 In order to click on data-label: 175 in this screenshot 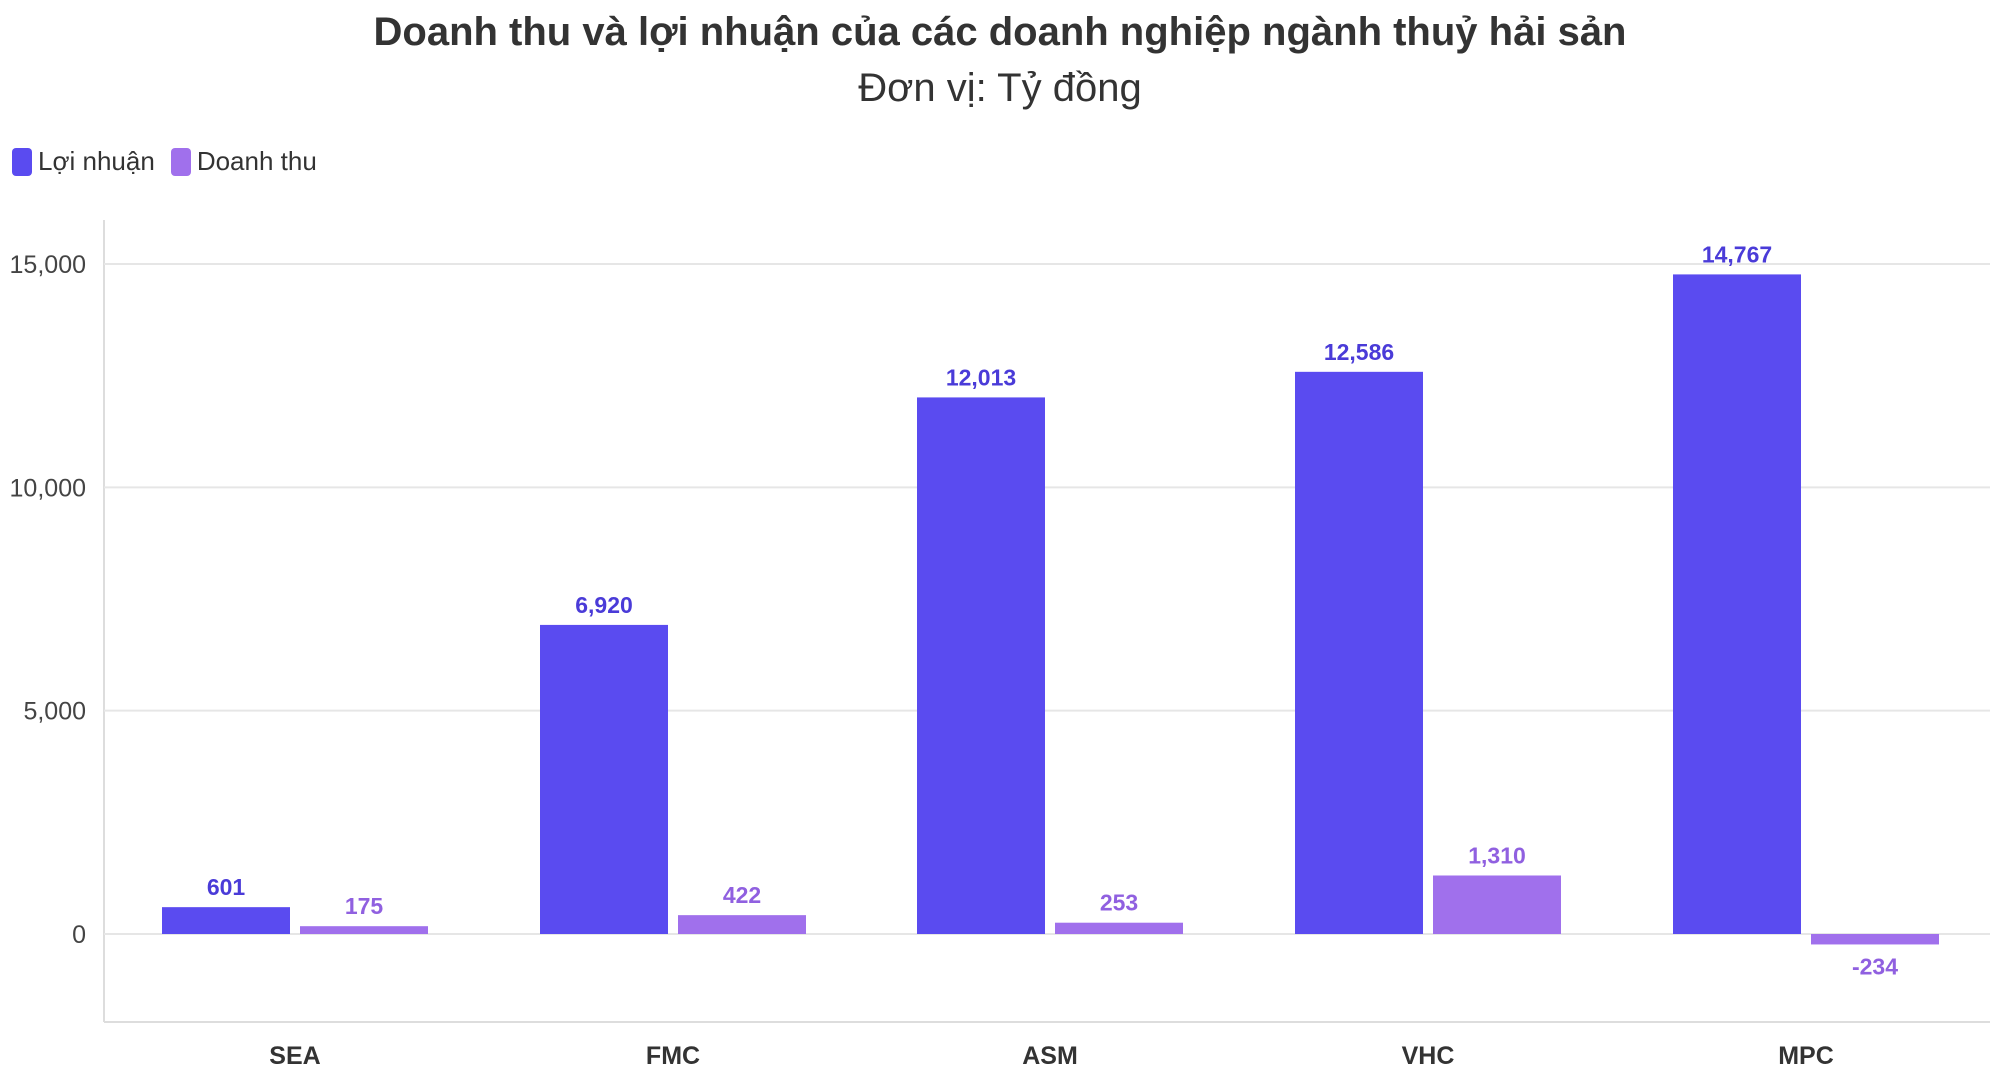, I will do `click(364, 906)`.